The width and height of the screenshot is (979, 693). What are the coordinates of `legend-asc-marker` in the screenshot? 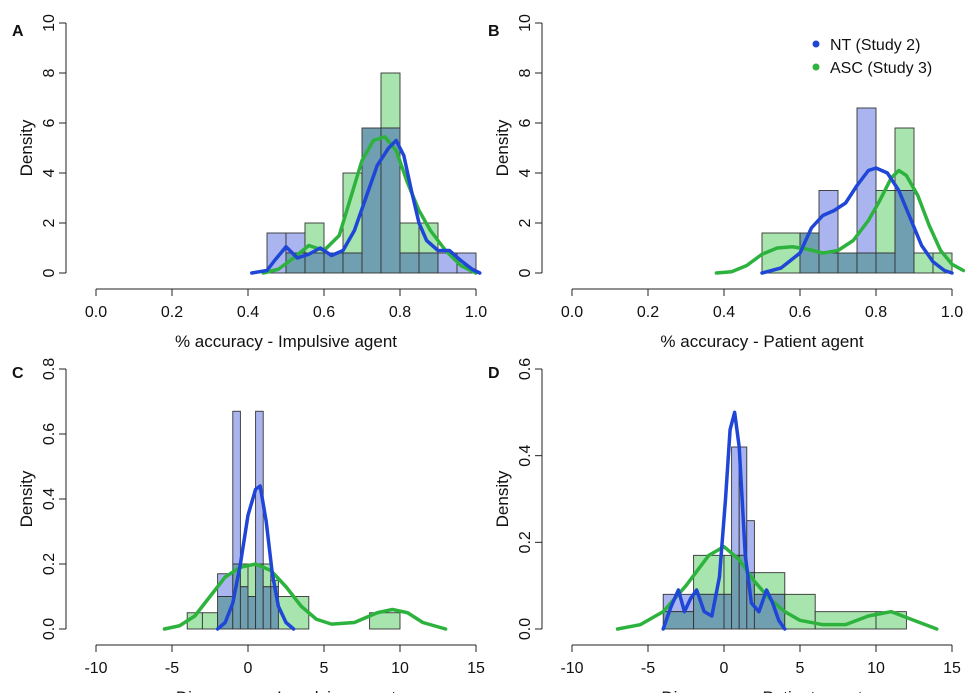 It's located at (816, 67).